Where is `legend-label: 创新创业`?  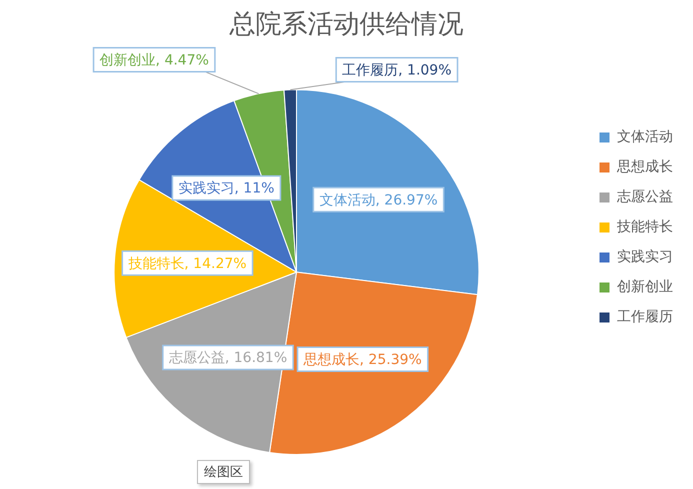 legend-label: 创新创业 is located at coordinates (645, 287).